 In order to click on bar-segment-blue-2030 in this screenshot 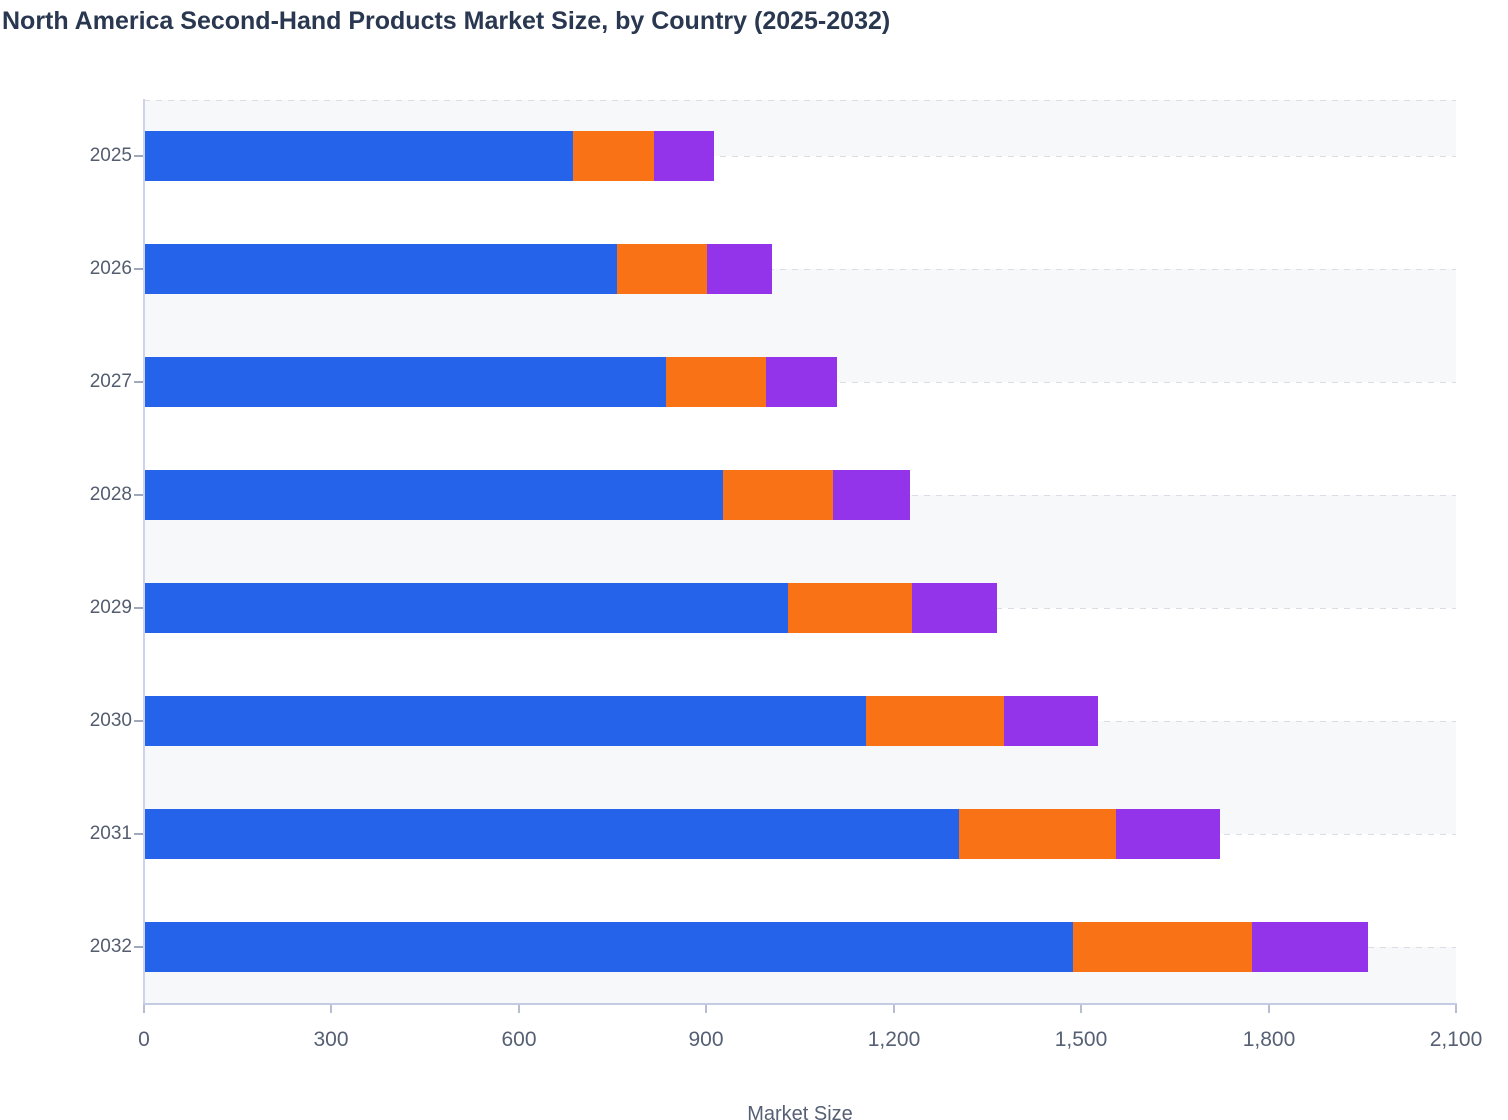, I will do `click(505, 721)`.